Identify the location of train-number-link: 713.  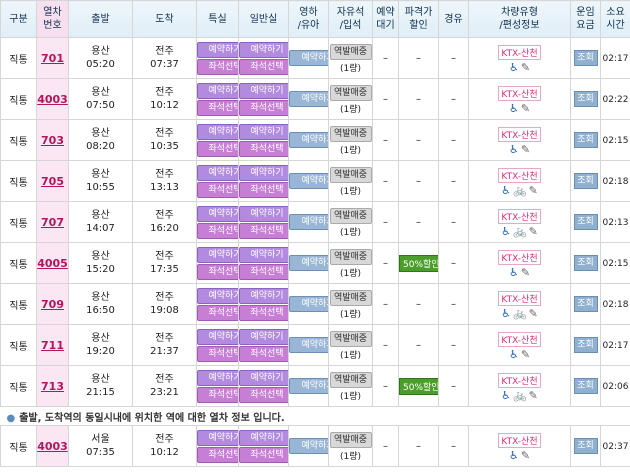
(52, 386).